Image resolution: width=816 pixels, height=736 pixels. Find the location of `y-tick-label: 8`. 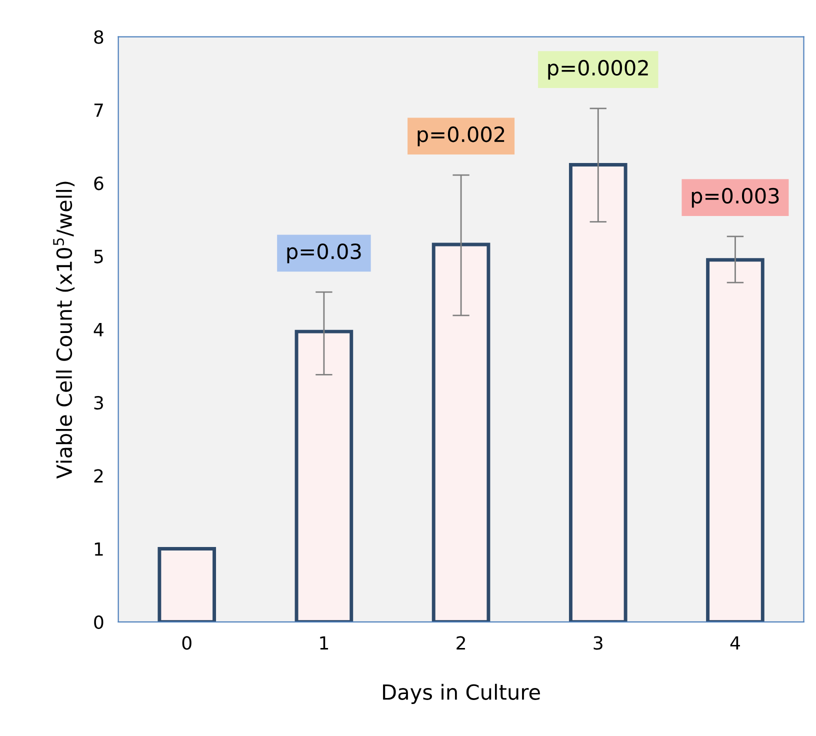

y-tick-label: 8 is located at coordinates (99, 37).